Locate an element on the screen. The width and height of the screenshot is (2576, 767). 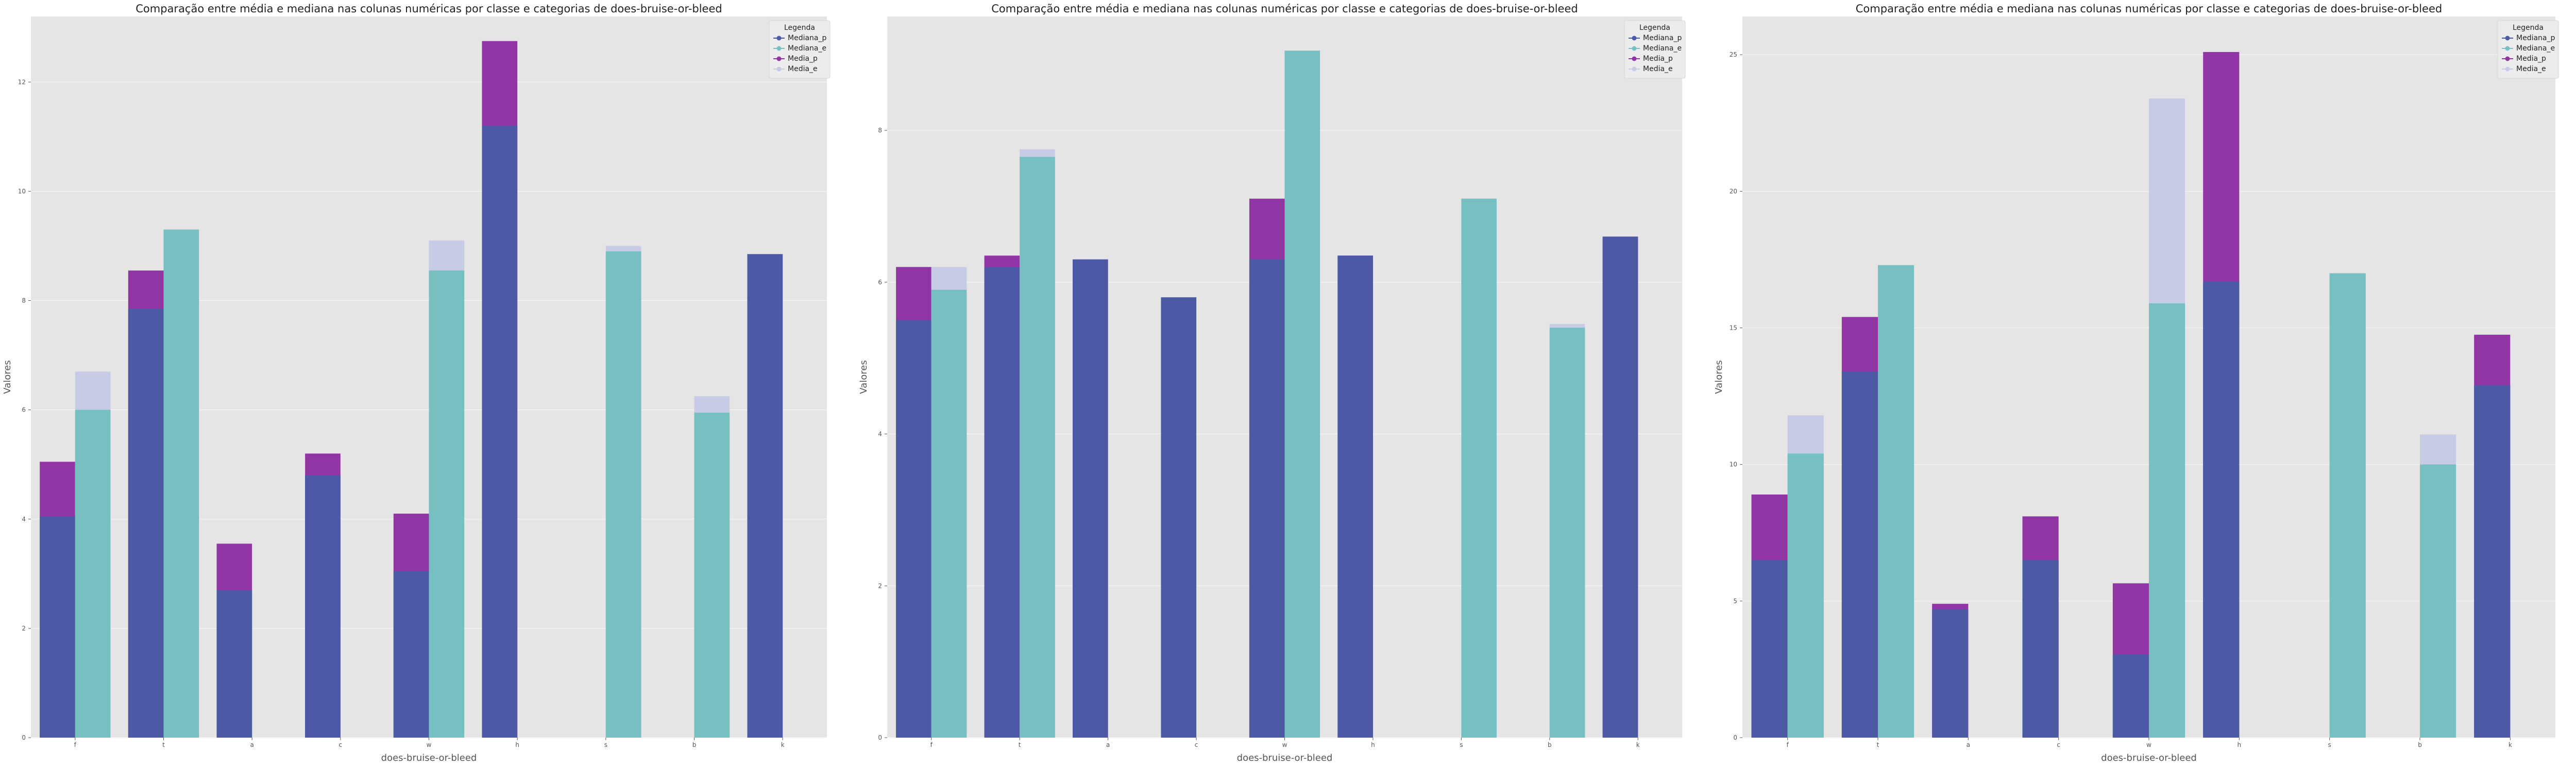
legend: Legenda Mediana_p Mediana_e Media_p Media_e is located at coordinates (800, 49).